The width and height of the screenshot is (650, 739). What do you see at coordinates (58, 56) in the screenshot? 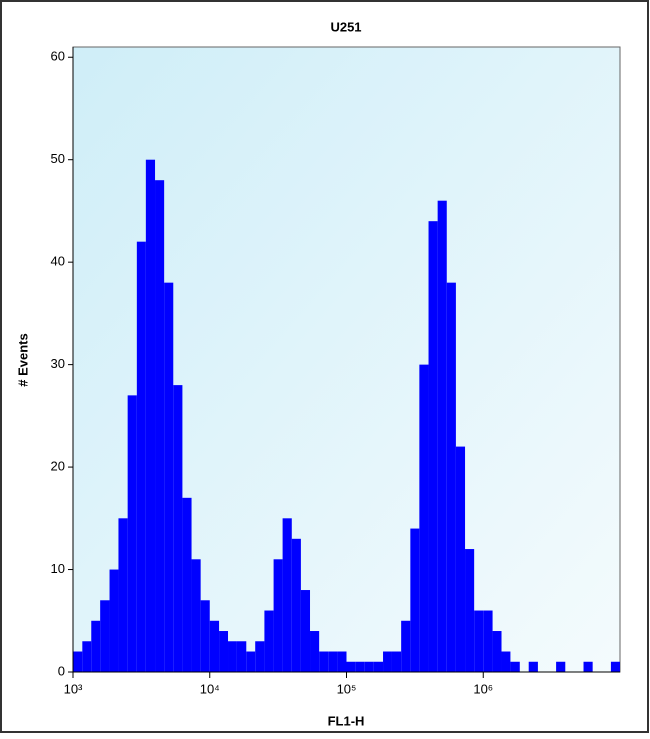
I see `y-tick-label: 60` at bounding box center [58, 56].